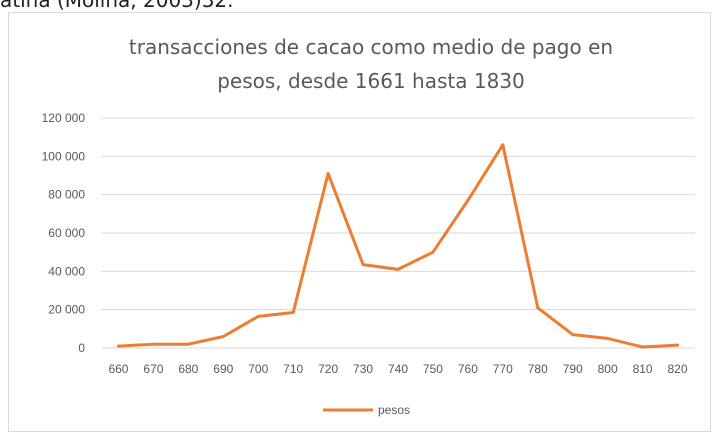 This screenshot has height=435, width=717. I want to click on y-tick-label: 80 000, so click(66, 195).